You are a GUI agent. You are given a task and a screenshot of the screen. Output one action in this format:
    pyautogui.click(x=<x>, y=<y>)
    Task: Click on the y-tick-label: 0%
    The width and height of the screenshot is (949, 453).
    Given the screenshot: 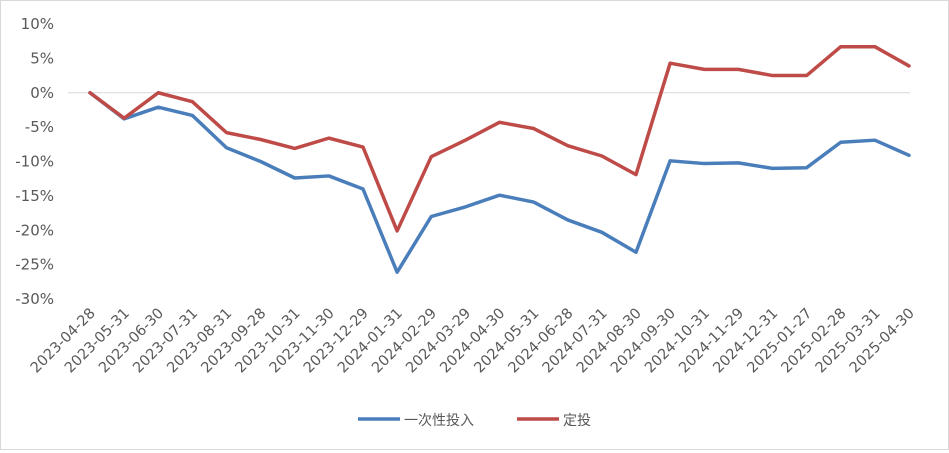 What is the action you would take?
    pyautogui.click(x=42, y=93)
    